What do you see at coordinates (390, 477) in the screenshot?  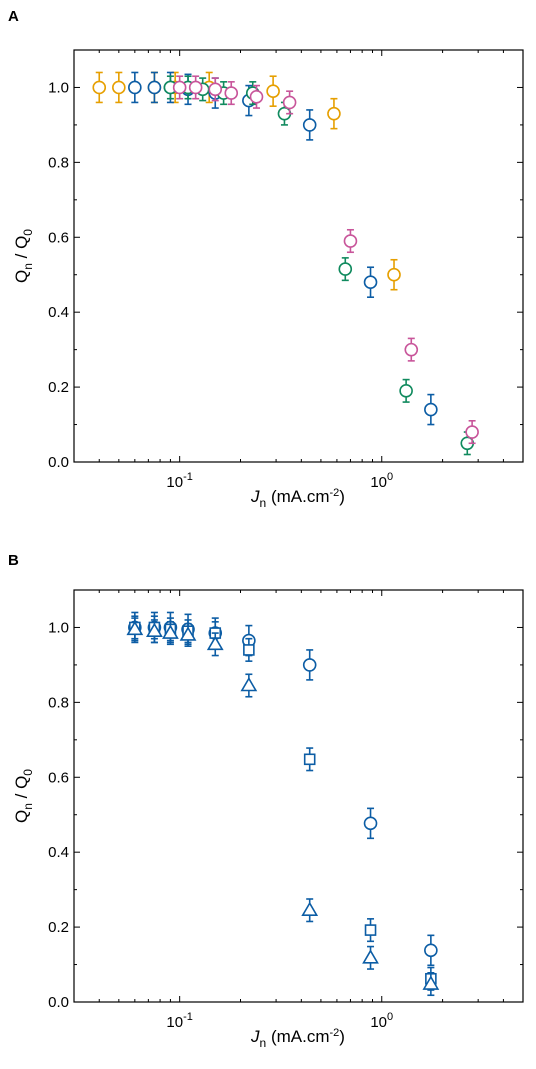 I see `panel-a-xtick-exp: 0` at bounding box center [390, 477].